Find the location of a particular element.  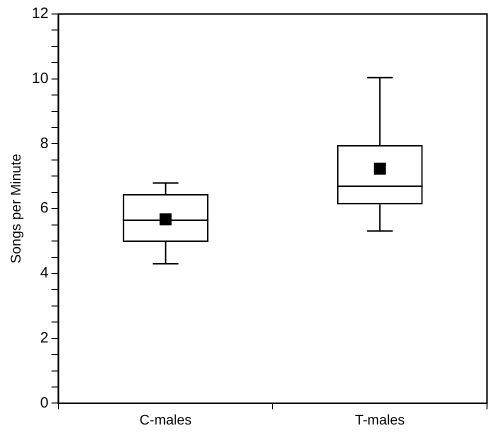

y-tick-label: 12 is located at coordinates (40, 13).